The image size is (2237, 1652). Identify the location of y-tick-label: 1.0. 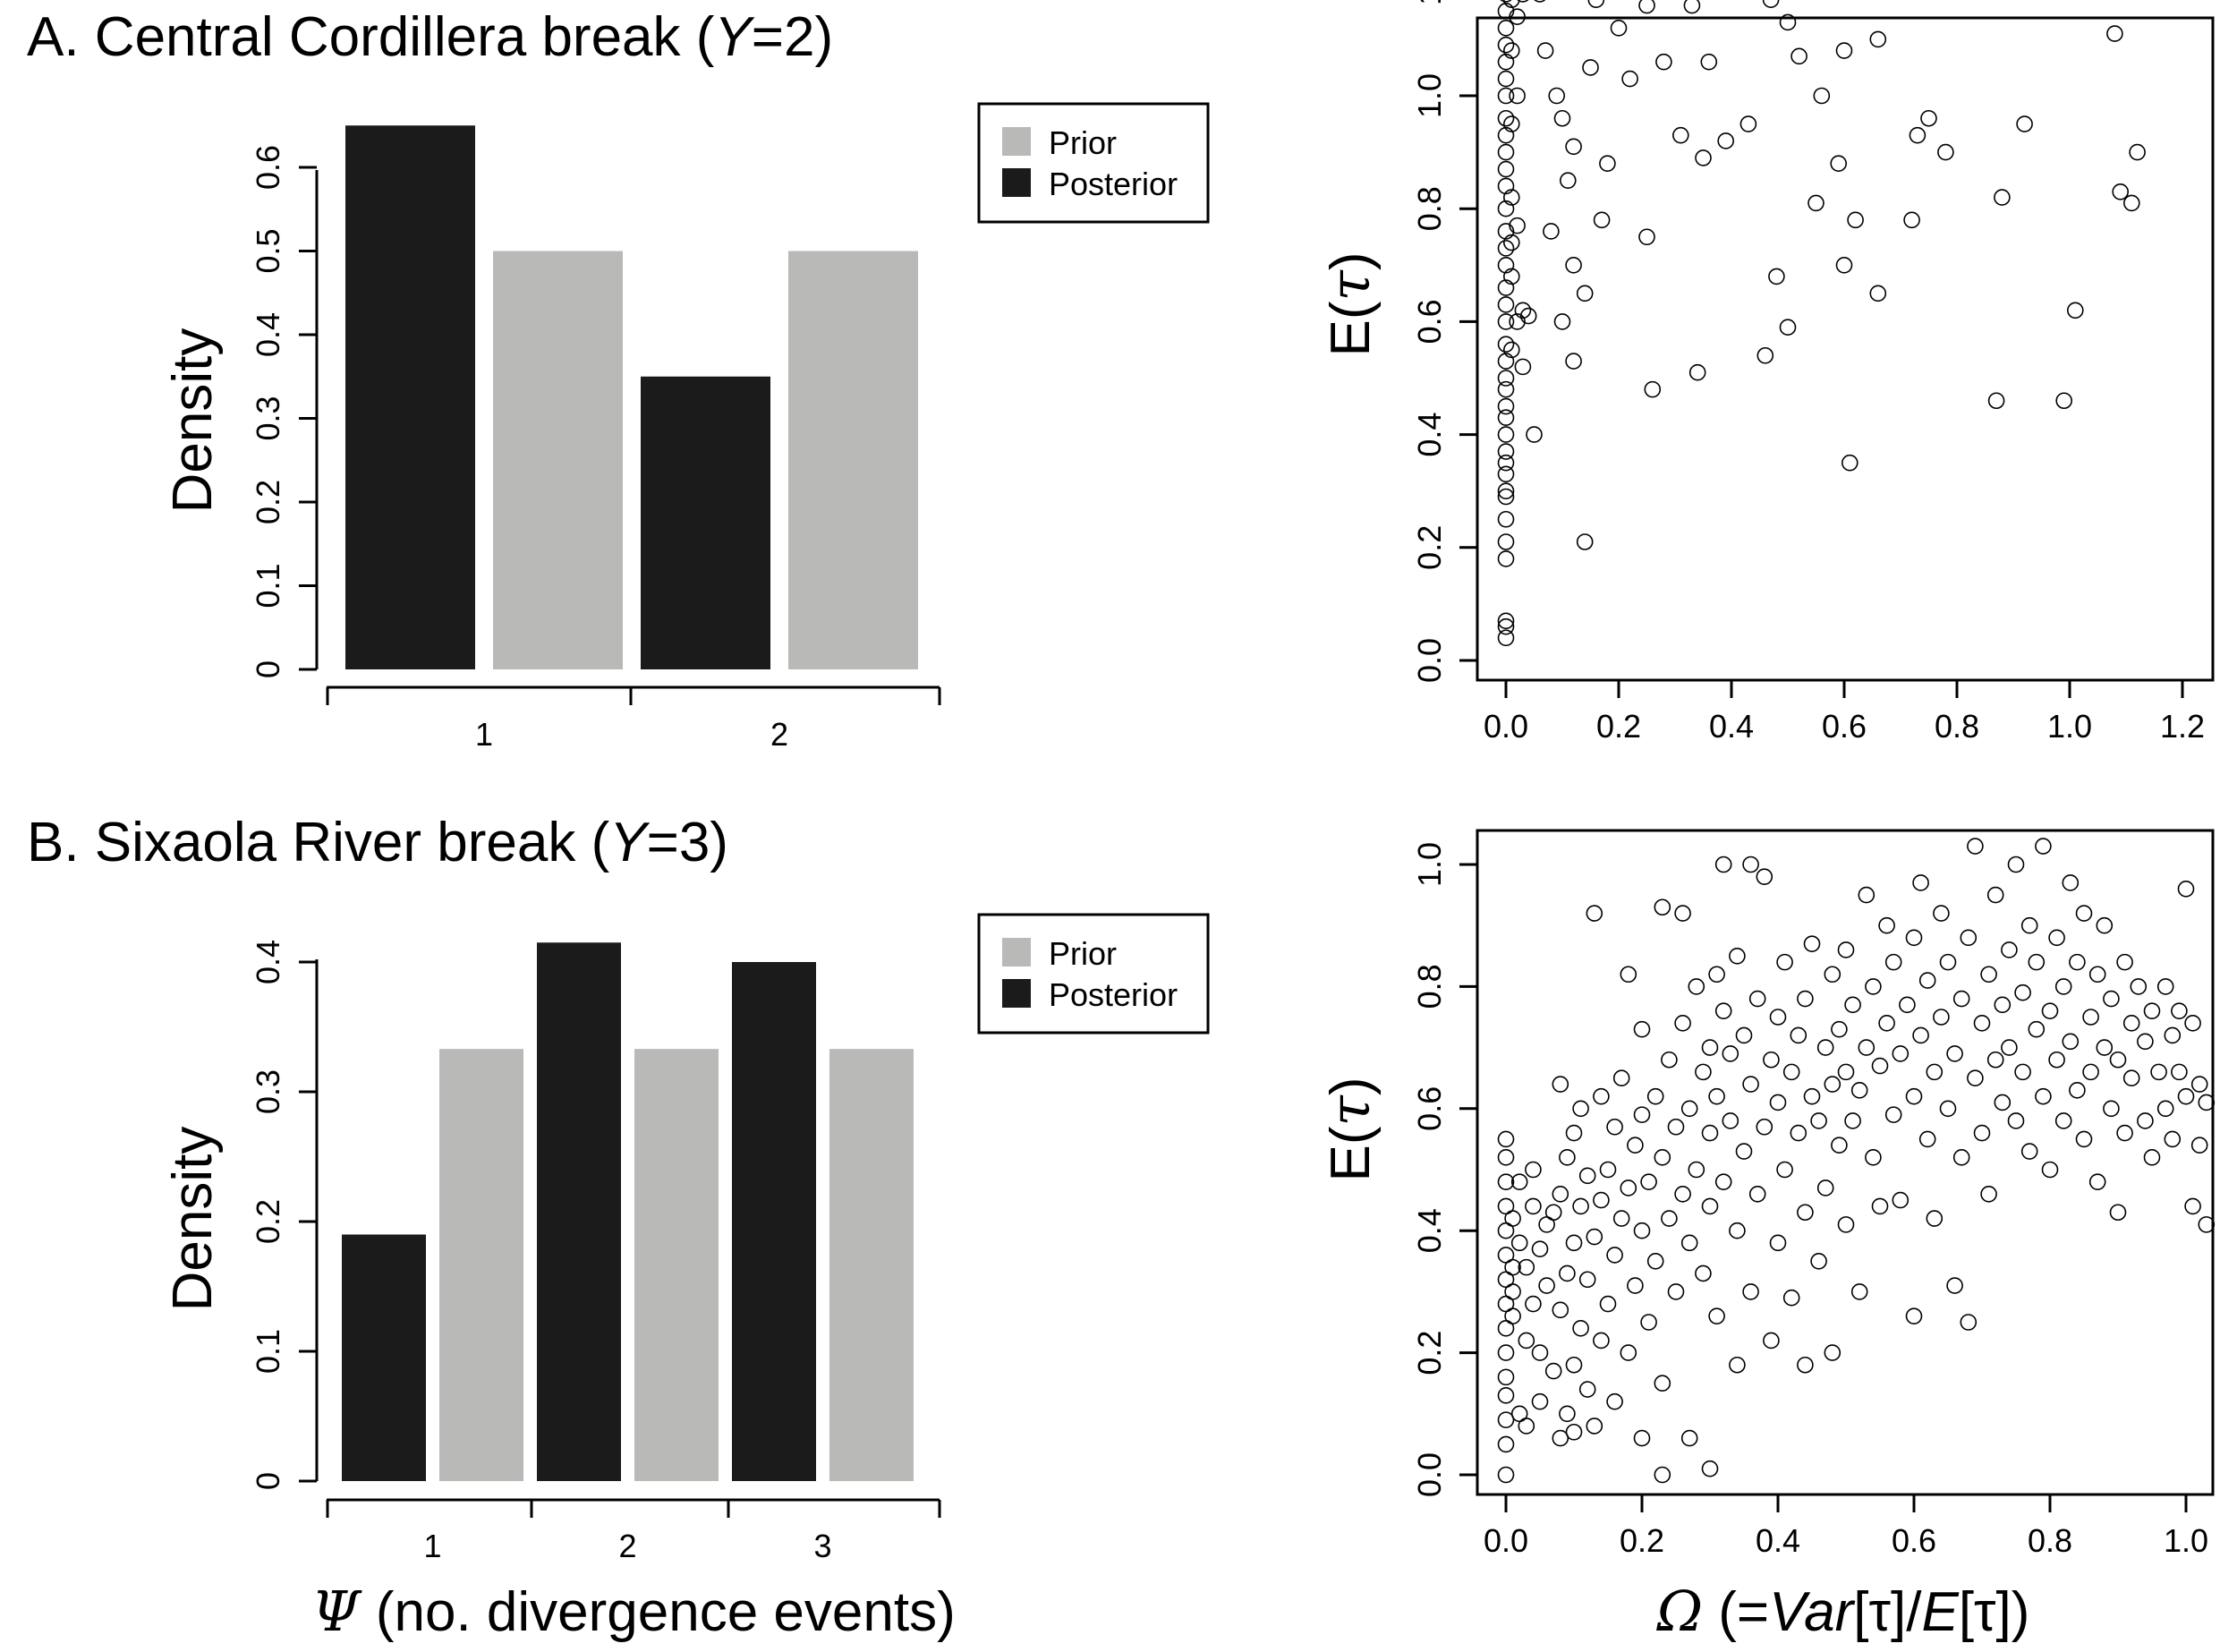
(1429, 864).